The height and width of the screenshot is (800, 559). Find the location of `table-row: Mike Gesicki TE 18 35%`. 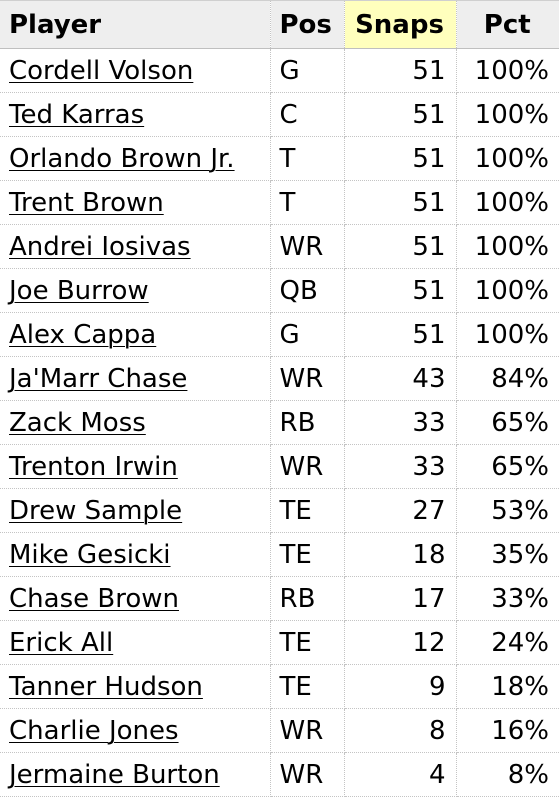

table-row: Mike Gesicki TE 18 35% is located at coordinates (279, 554).